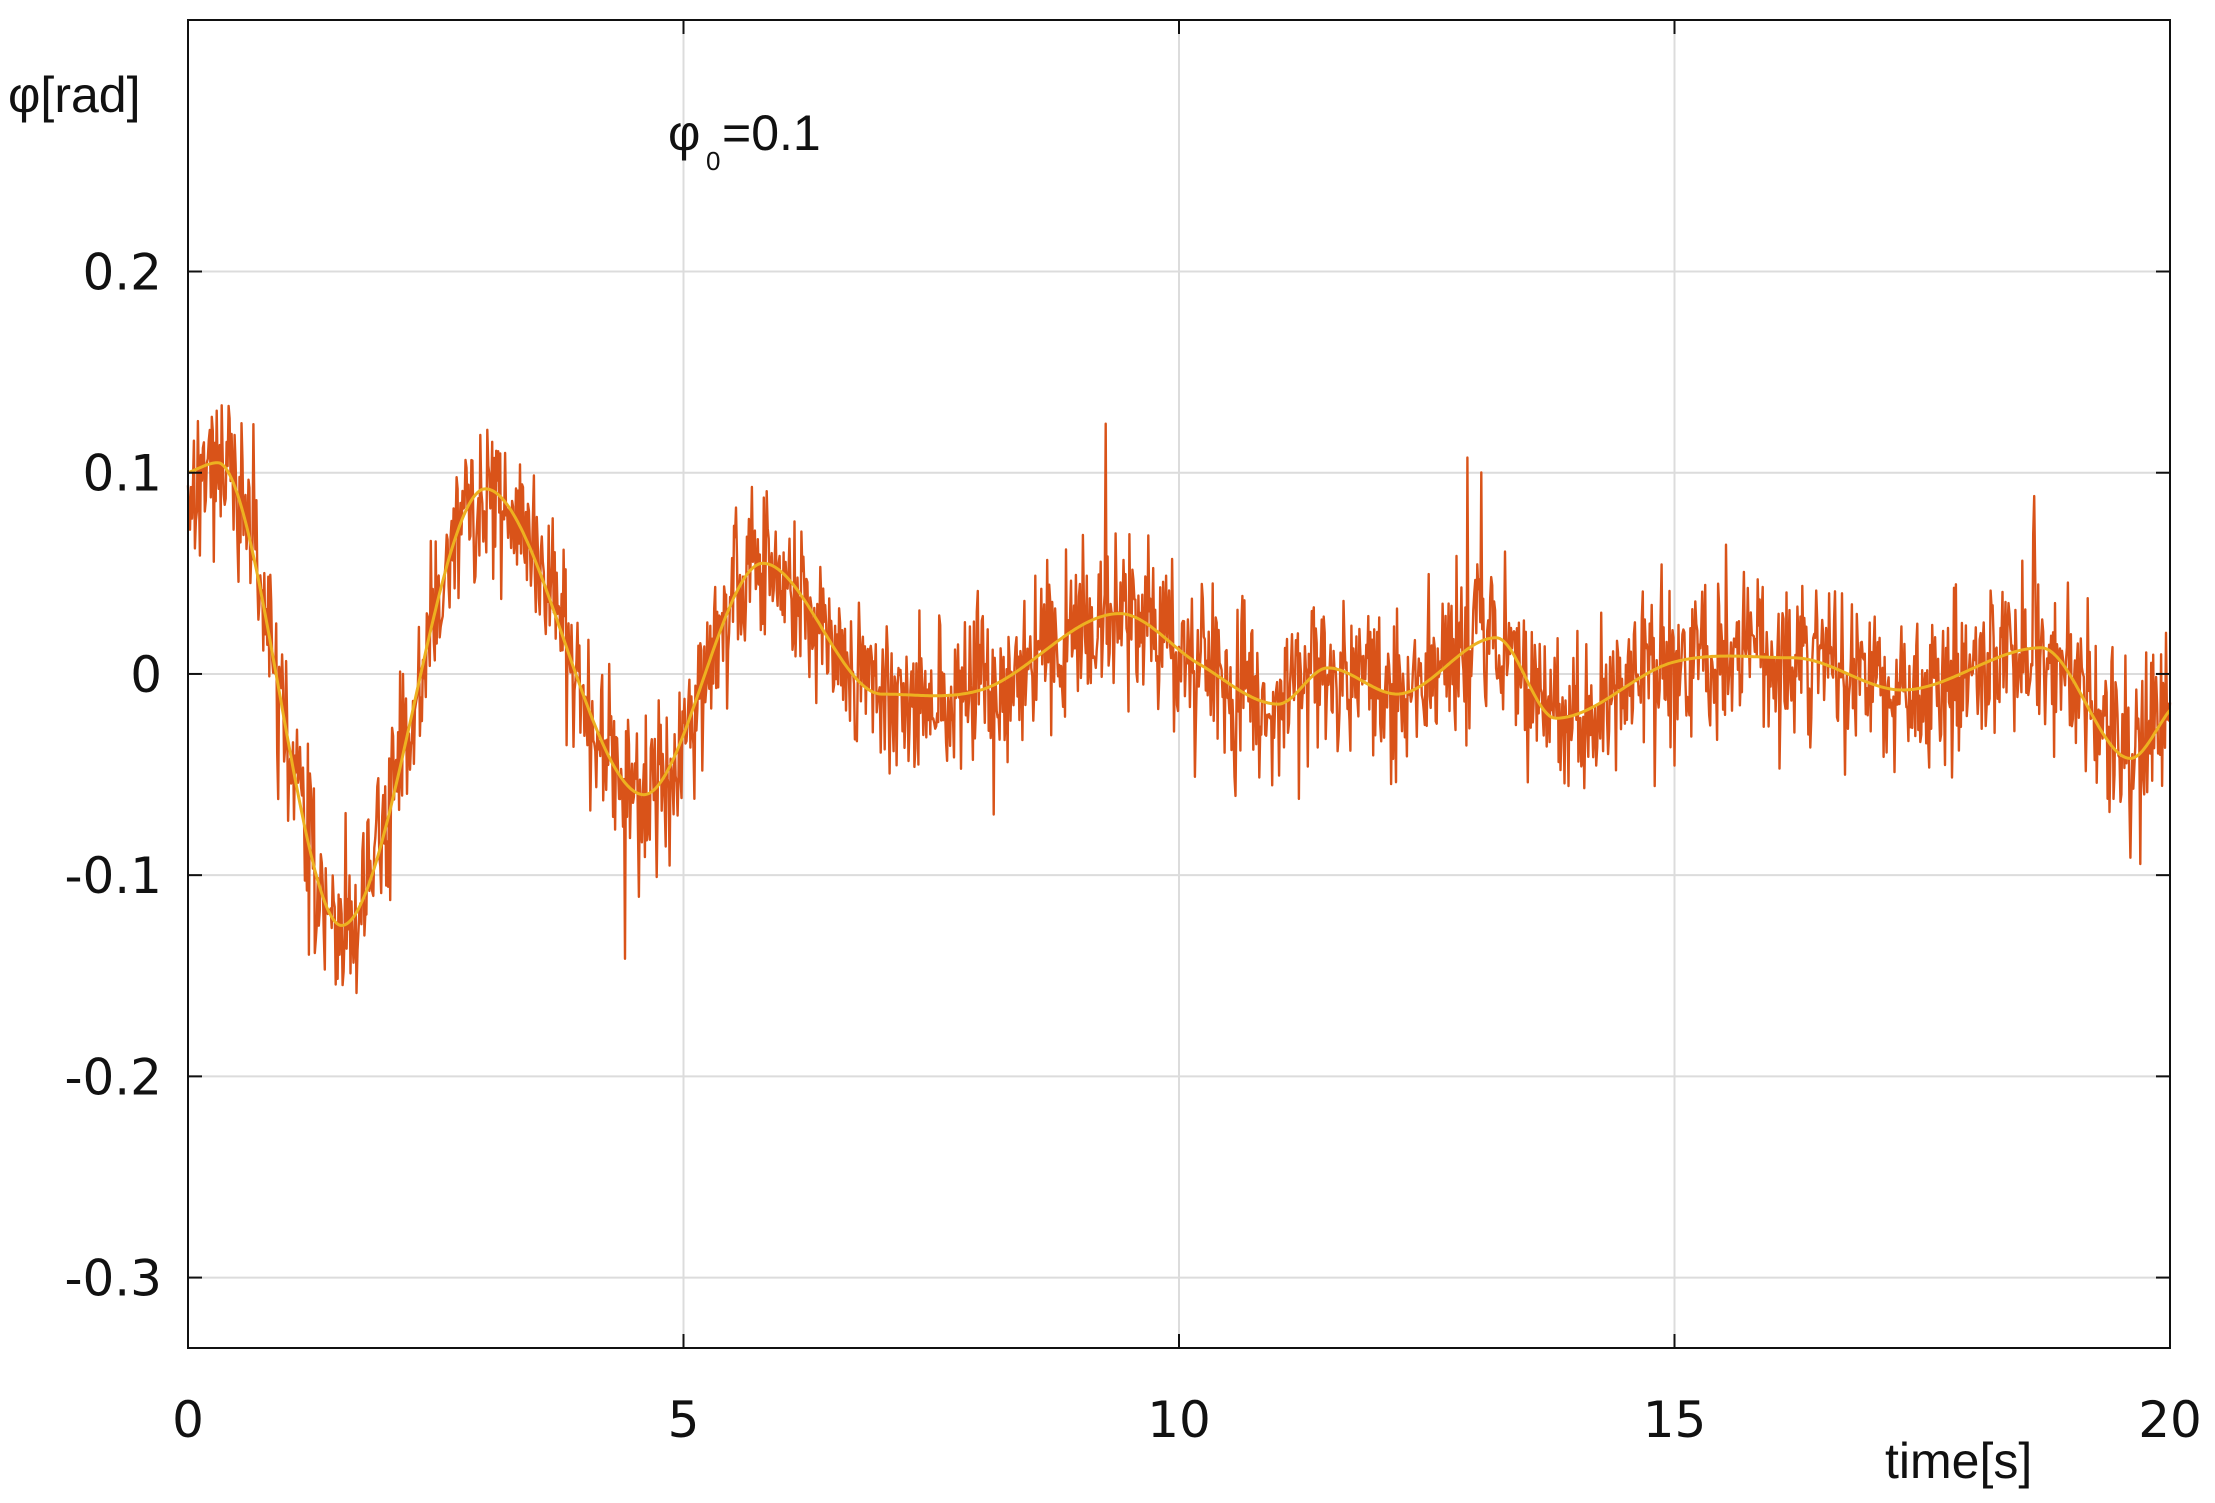 The width and height of the screenshot is (2215, 1503). I want to click on y-tick-label: -0.3, so click(113, 1279).